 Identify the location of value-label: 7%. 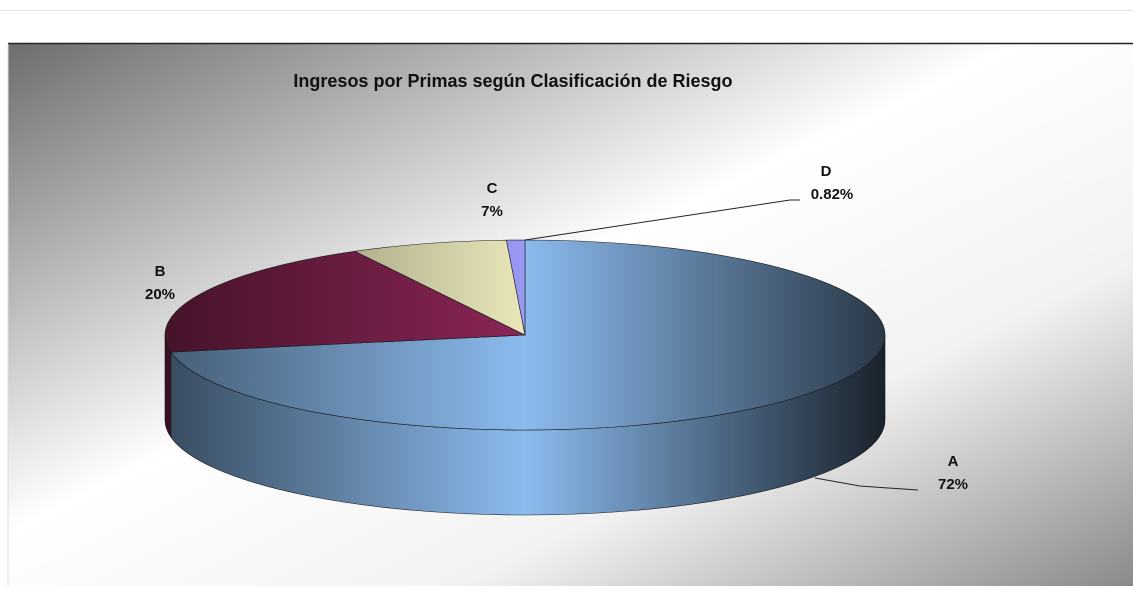
(492, 211).